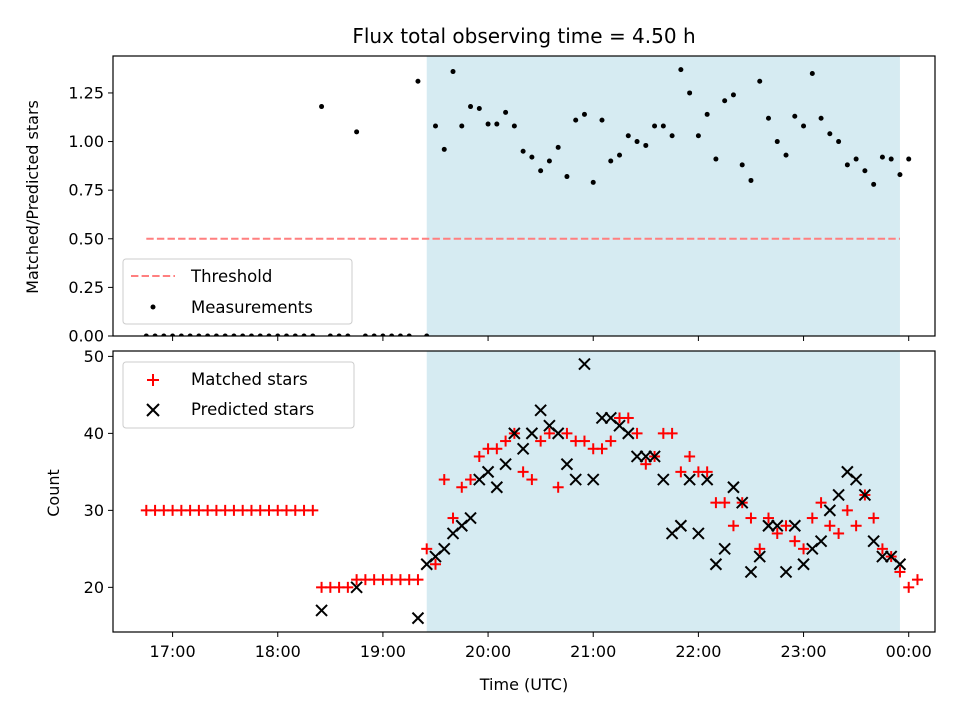 The height and width of the screenshot is (720, 960). I want to click on x-tick-label: 17:00, so click(173, 651).